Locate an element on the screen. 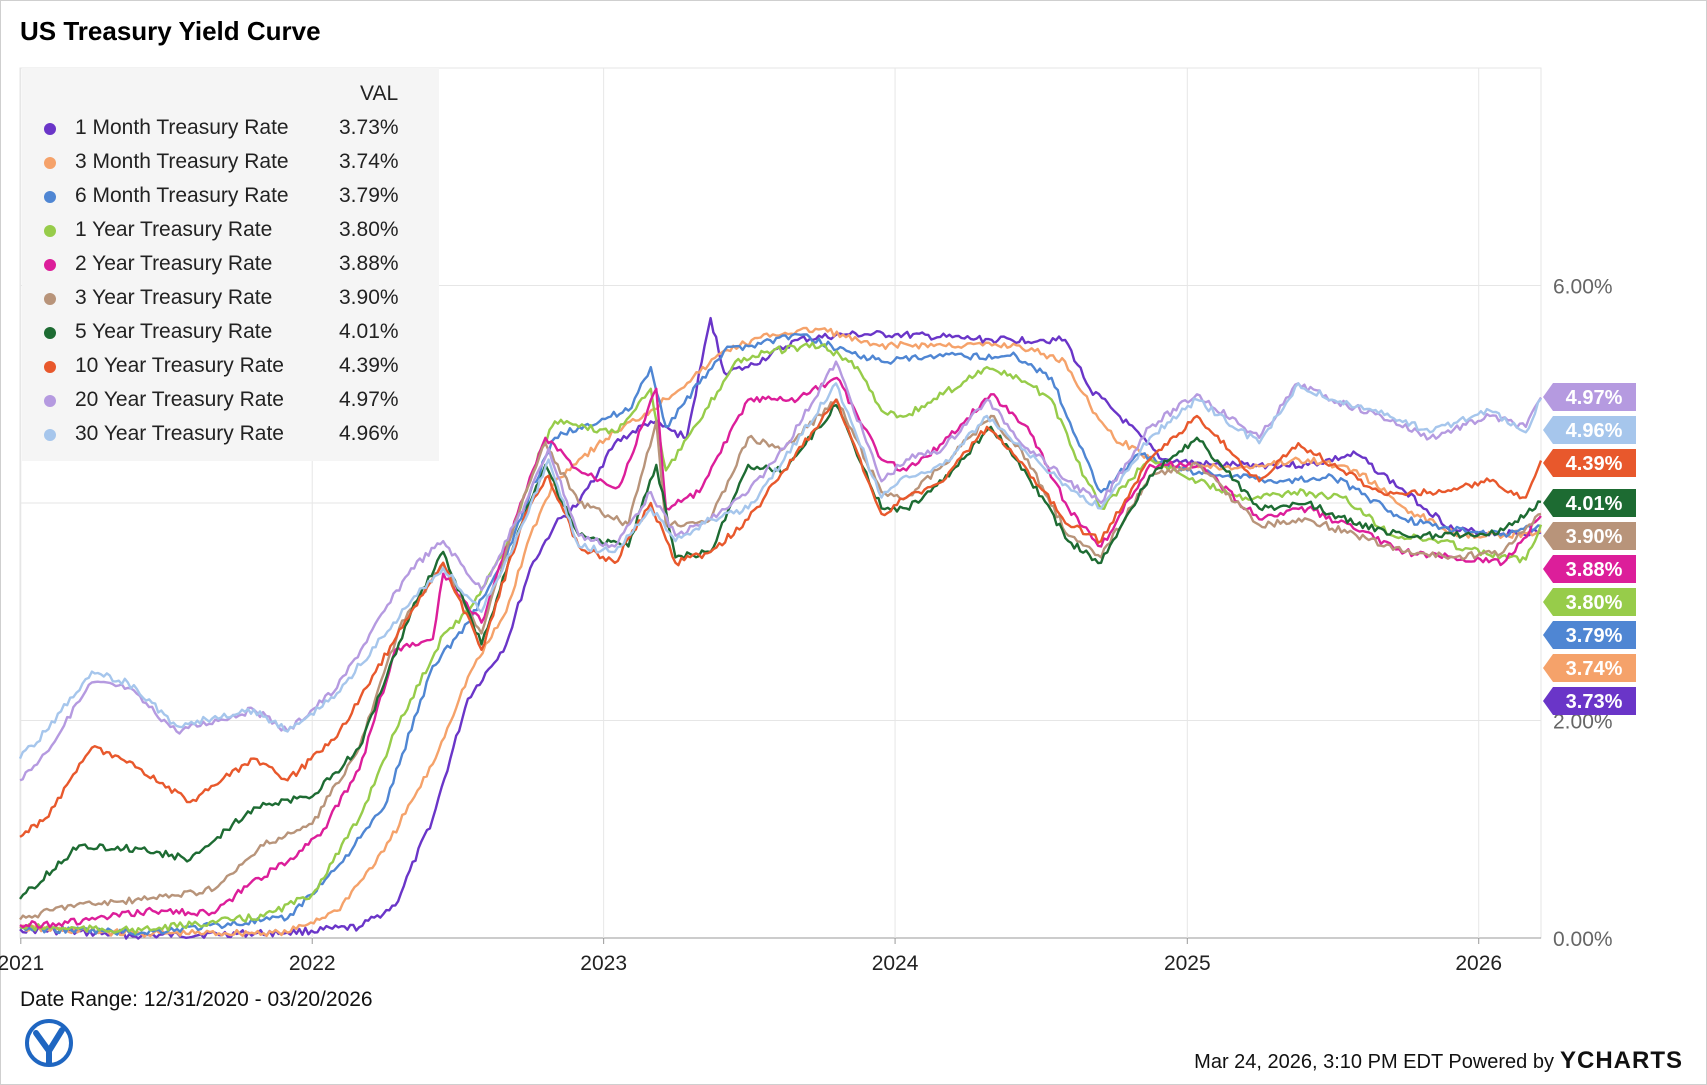 The height and width of the screenshot is (1085, 1707). legend-item: 6 Month Treasury Rate 3.79% is located at coordinates (230, 197).